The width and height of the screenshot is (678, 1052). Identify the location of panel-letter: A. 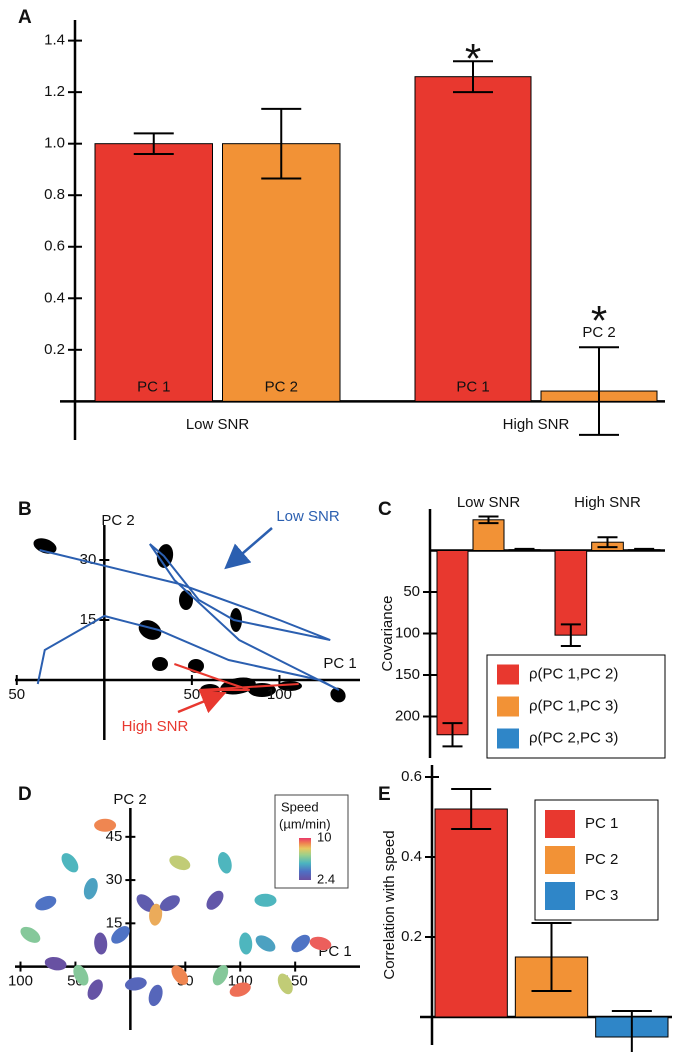
(25, 17).